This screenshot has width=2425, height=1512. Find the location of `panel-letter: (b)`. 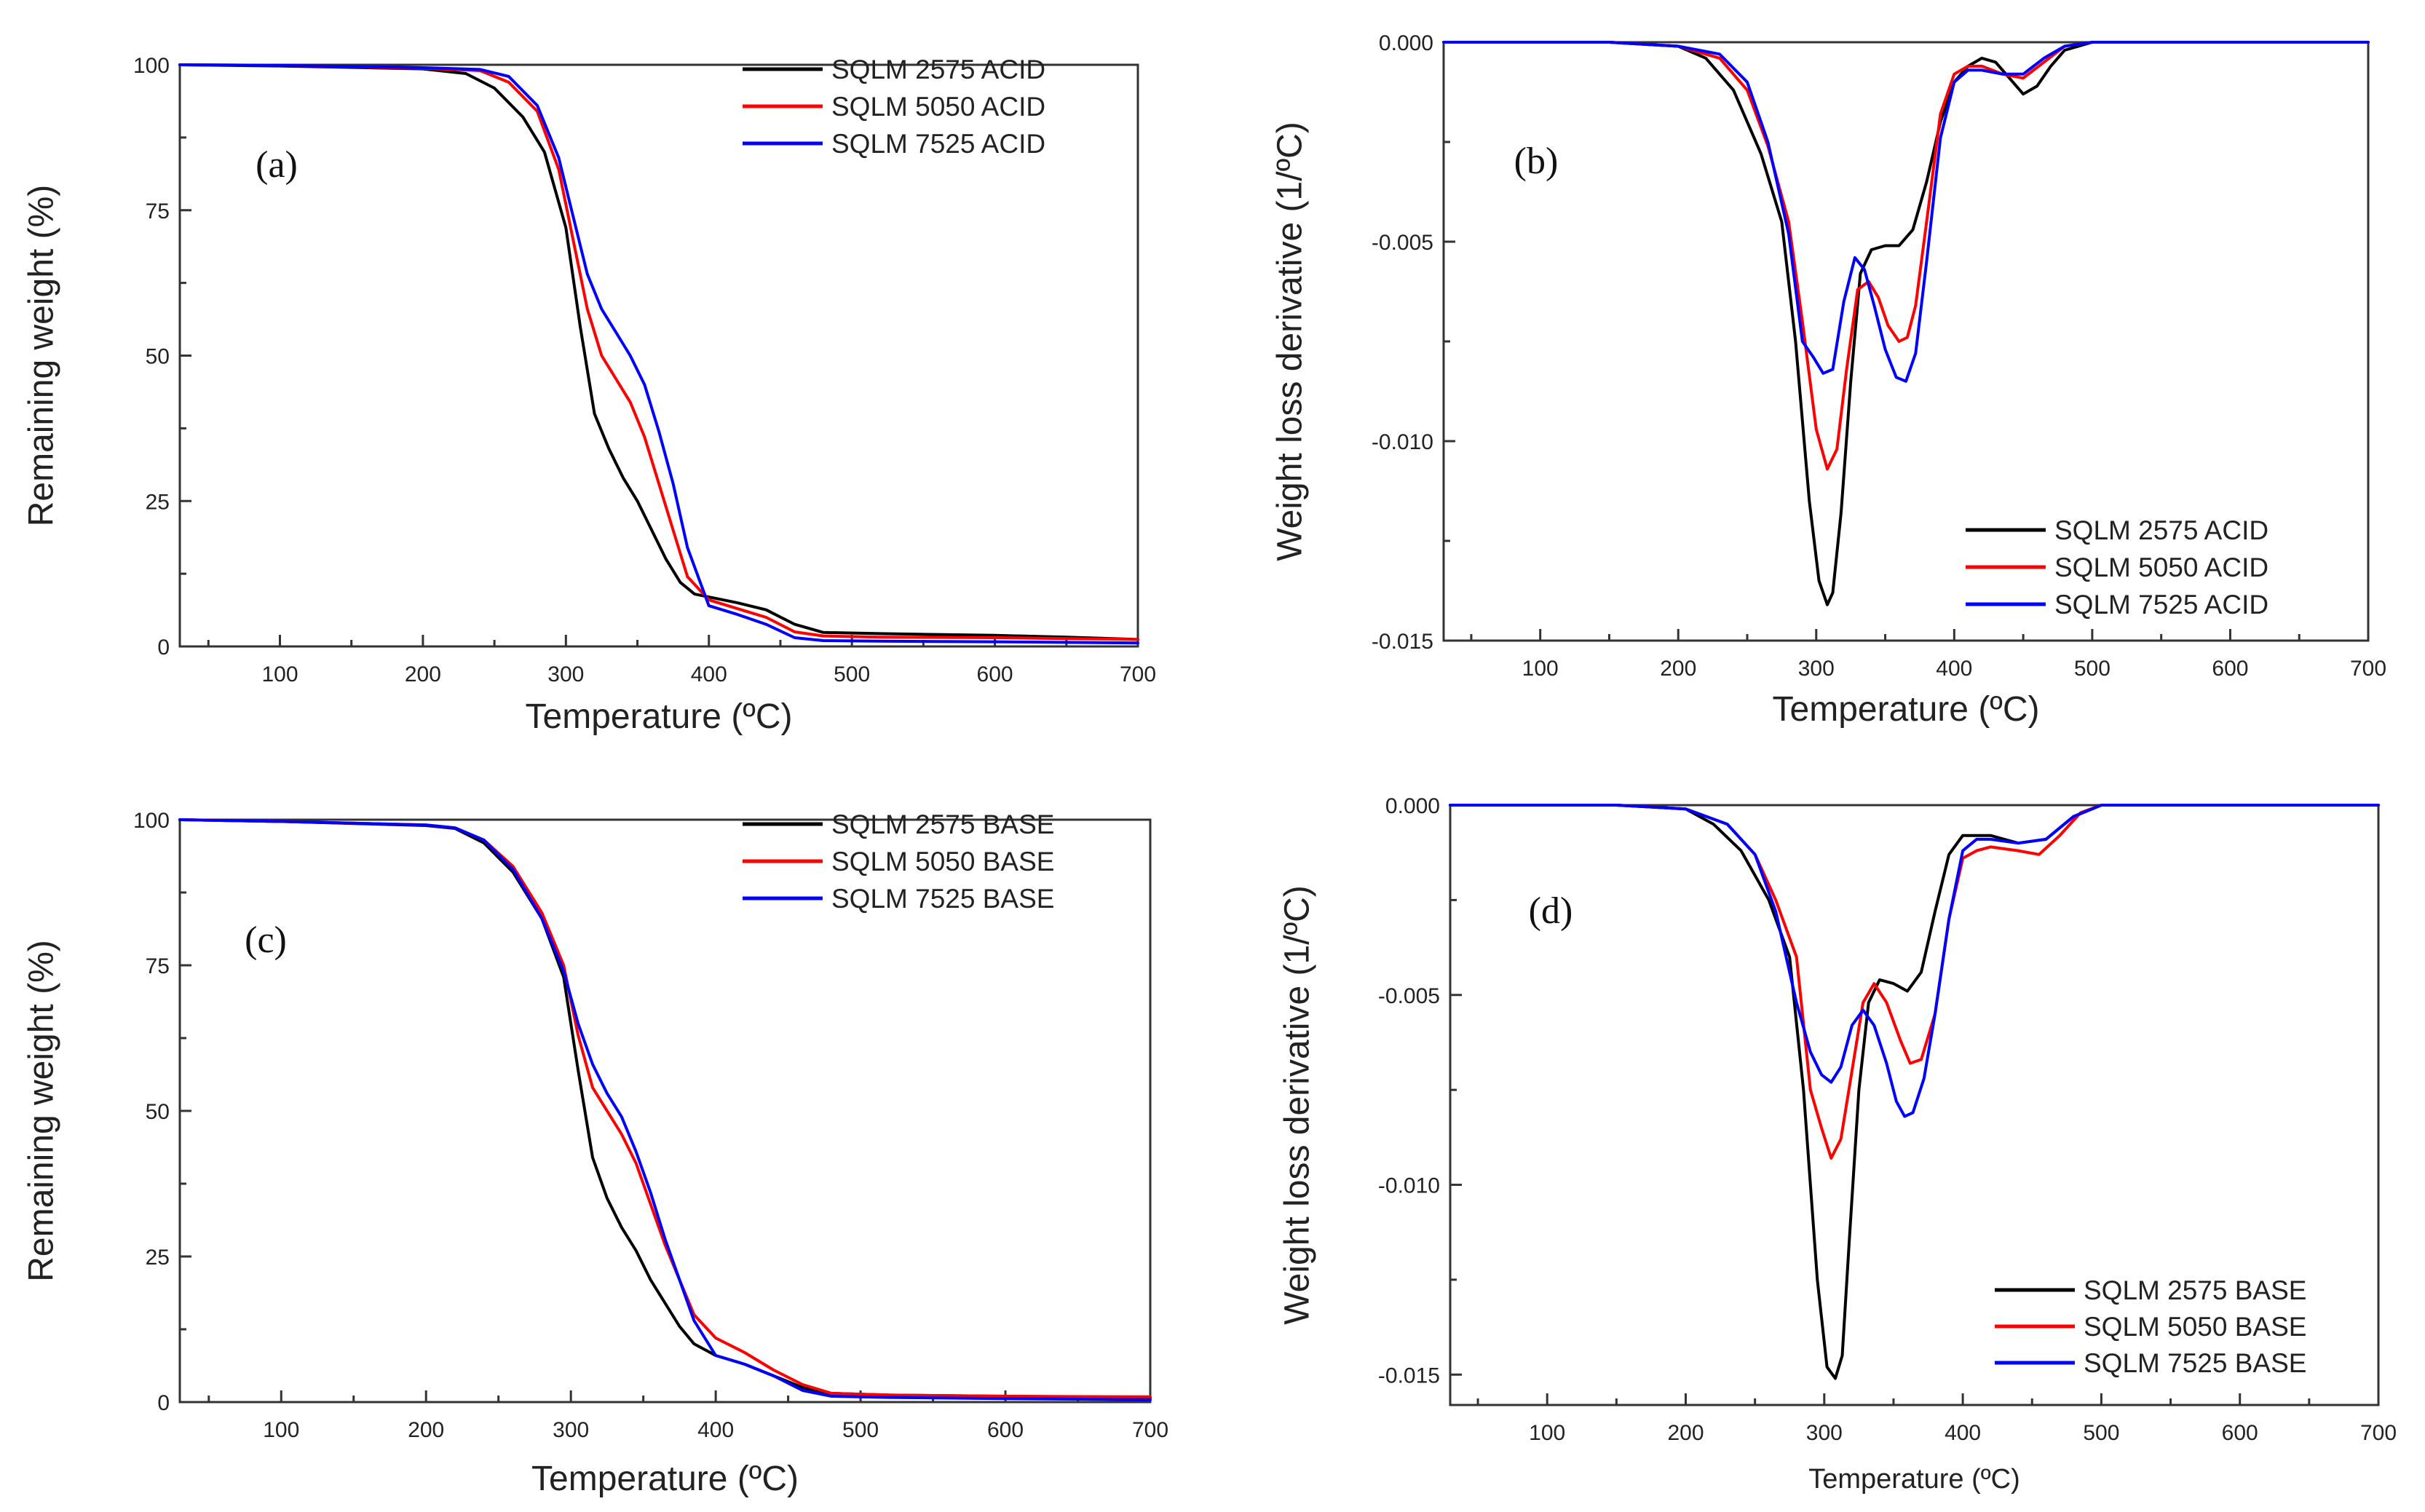

panel-letter: (b) is located at coordinates (1536, 161).